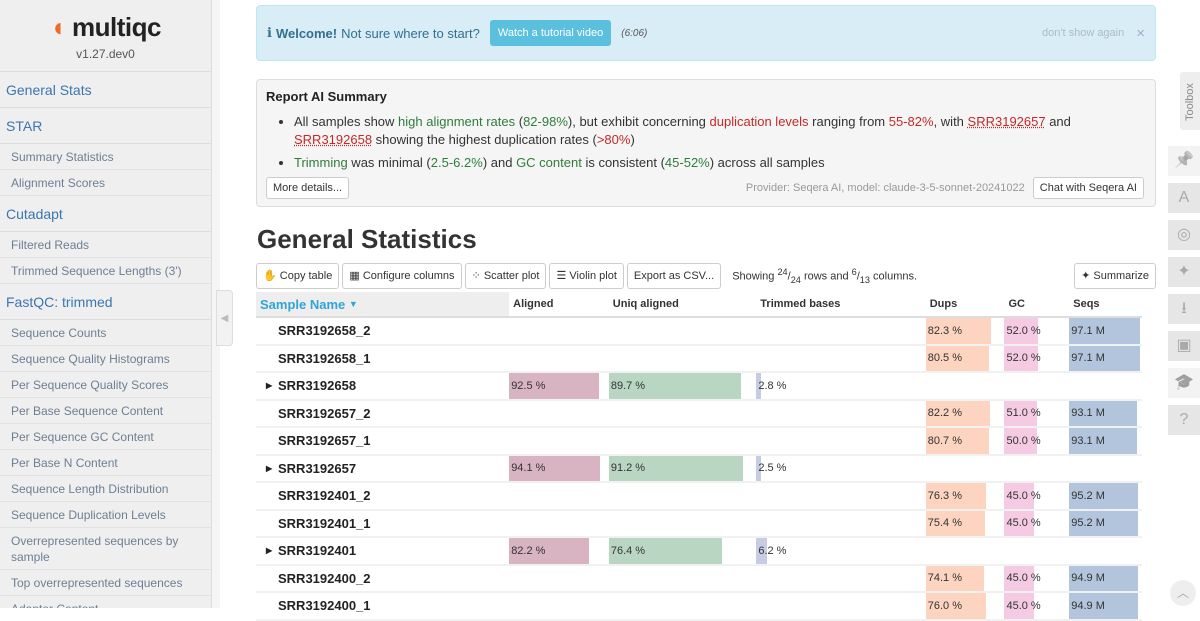 The width and height of the screenshot is (1200, 621). What do you see at coordinates (105, 214) in the screenshot?
I see `sidebar-item: Cutadapt` at bounding box center [105, 214].